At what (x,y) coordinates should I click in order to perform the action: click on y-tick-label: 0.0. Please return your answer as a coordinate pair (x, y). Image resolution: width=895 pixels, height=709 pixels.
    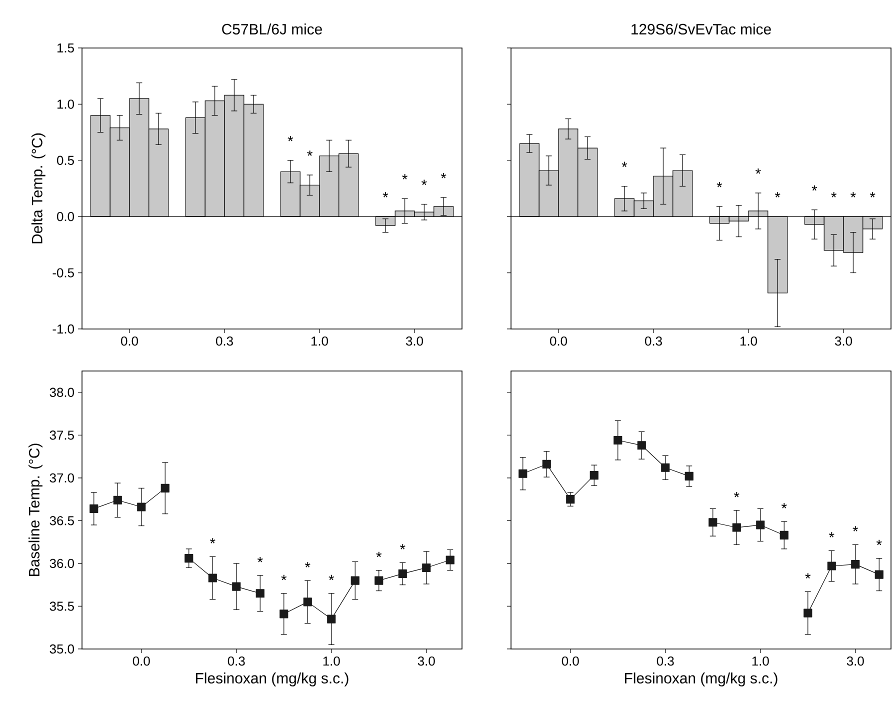
    Looking at the image, I should click on (65, 217).